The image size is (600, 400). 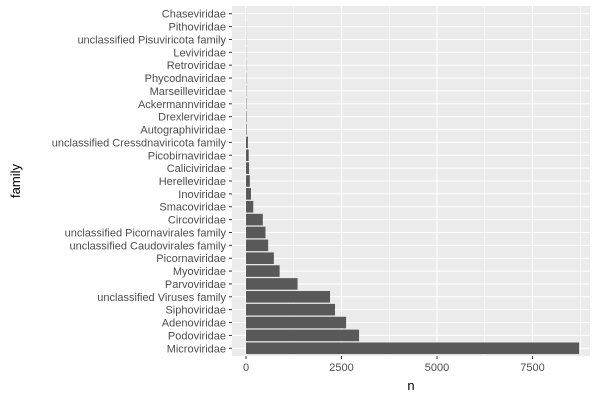 What do you see at coordinates (288, 297) in the screenshot?
I see `bar-unclassified-viruses-family` at bounding box center [288, 297].